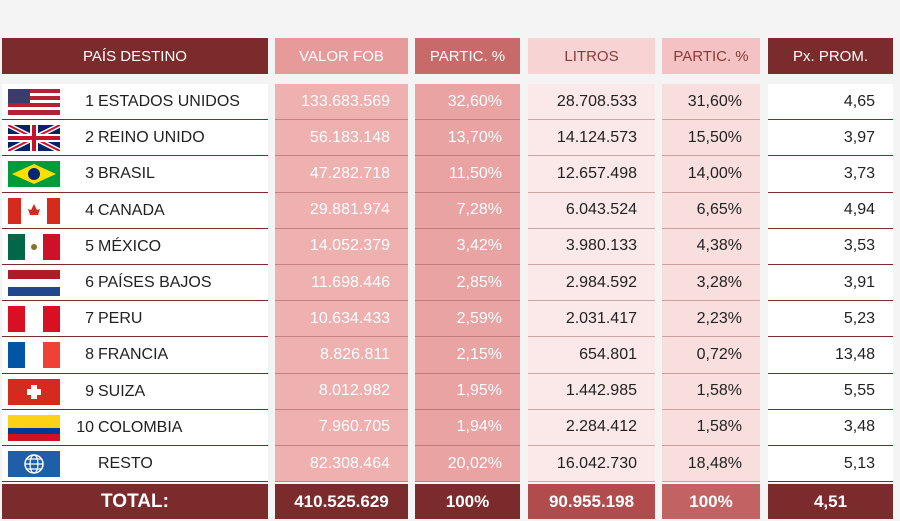  I want to click on value-cell: 12.657.498, so click(591, 174).